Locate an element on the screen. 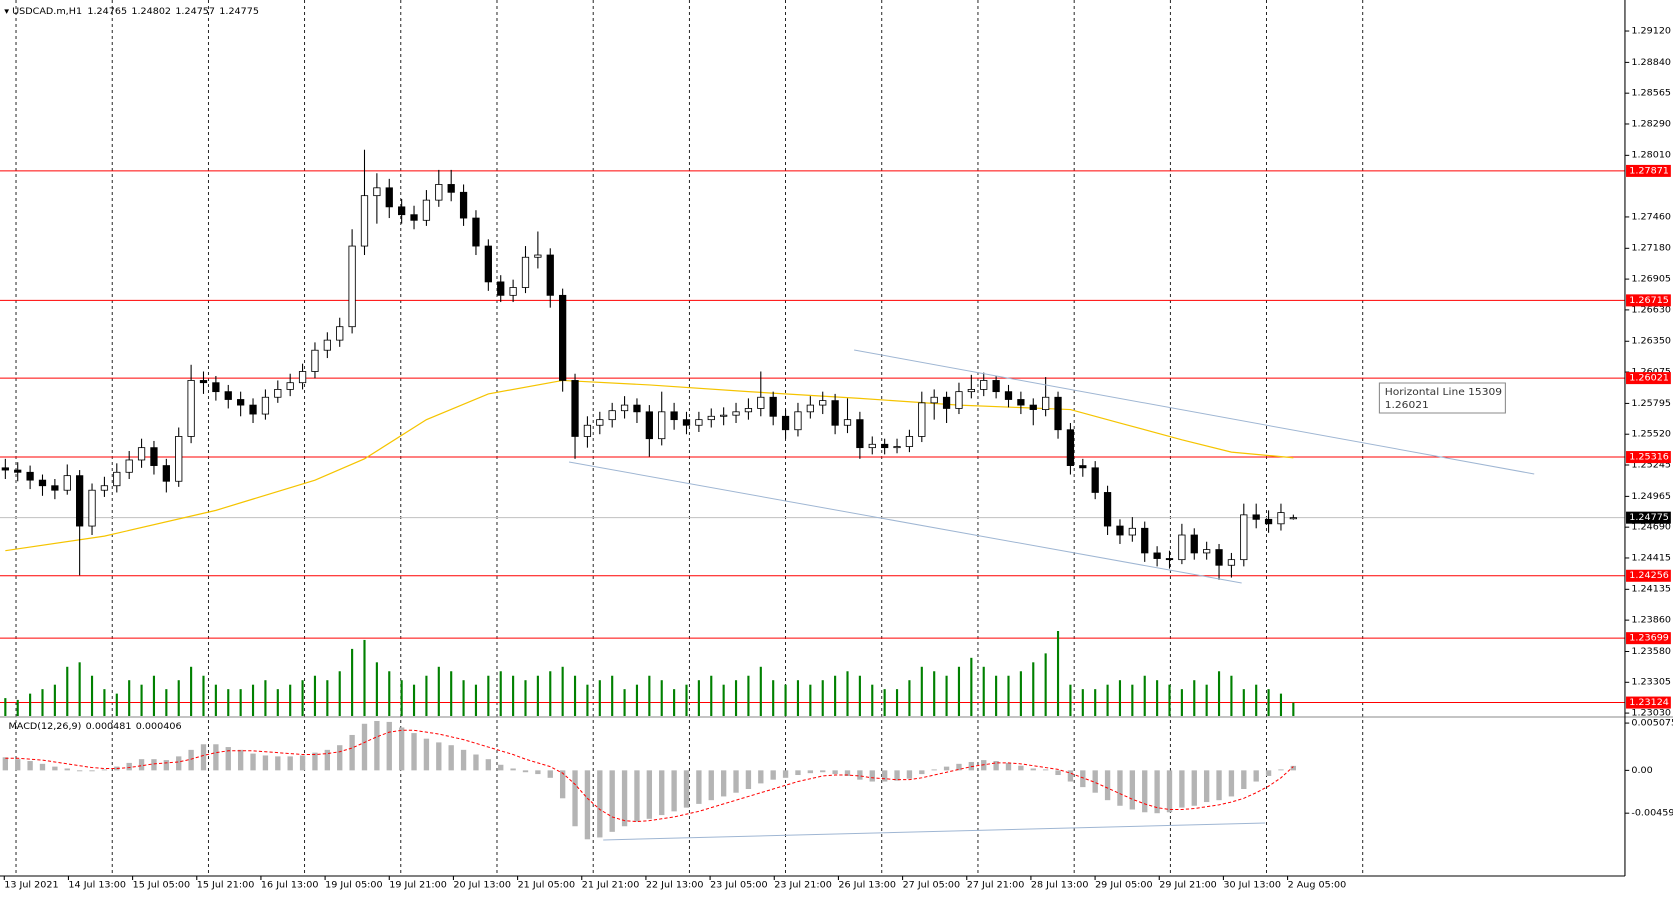 This screenshot has width=1673, height=897. y-tick-label: 1.23860 is located at coordinates (1651, 620).